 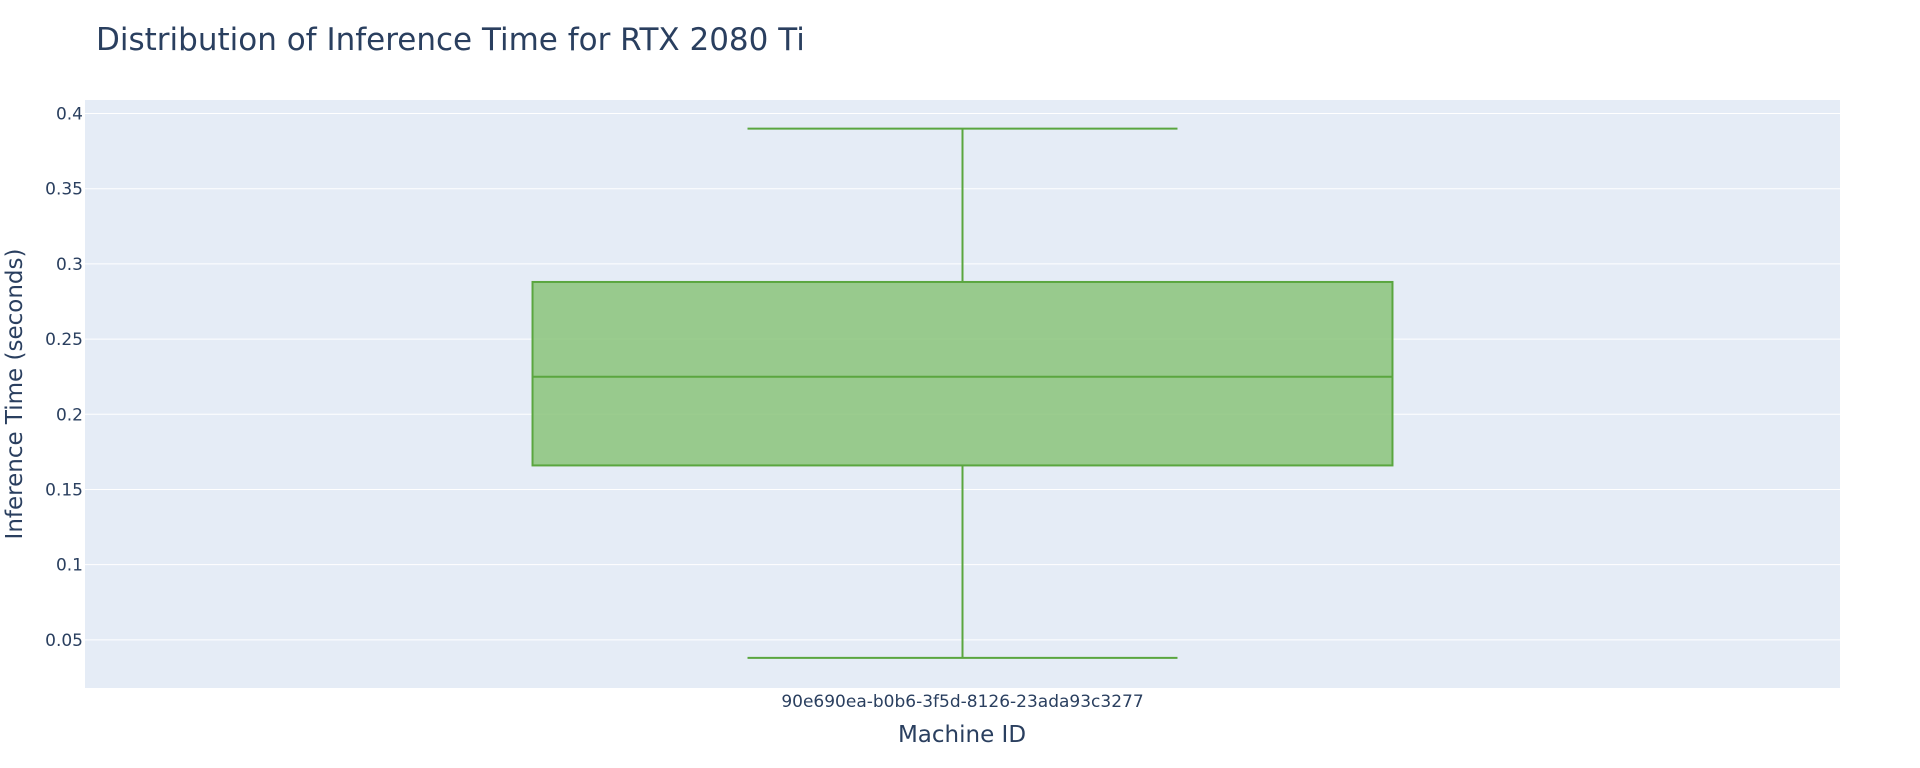 What do you see at coordinates (69, 566) in the screenshot?
I see `y-tick-label: 0.1` at bounding box center [69, 566].